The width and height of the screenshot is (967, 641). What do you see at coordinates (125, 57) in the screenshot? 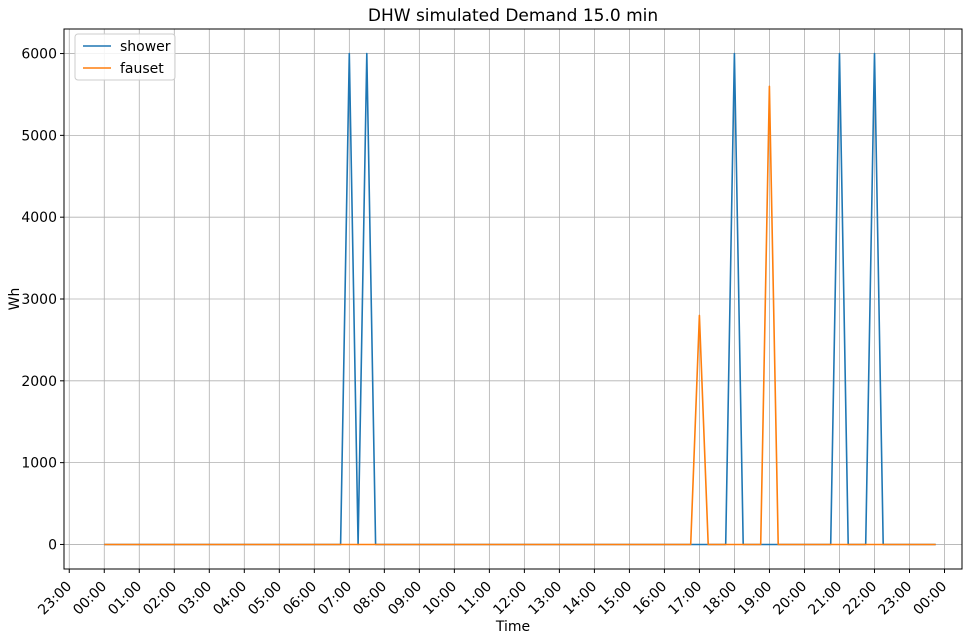
I see `legend: shower fauset` at bounding box center [125, 57].